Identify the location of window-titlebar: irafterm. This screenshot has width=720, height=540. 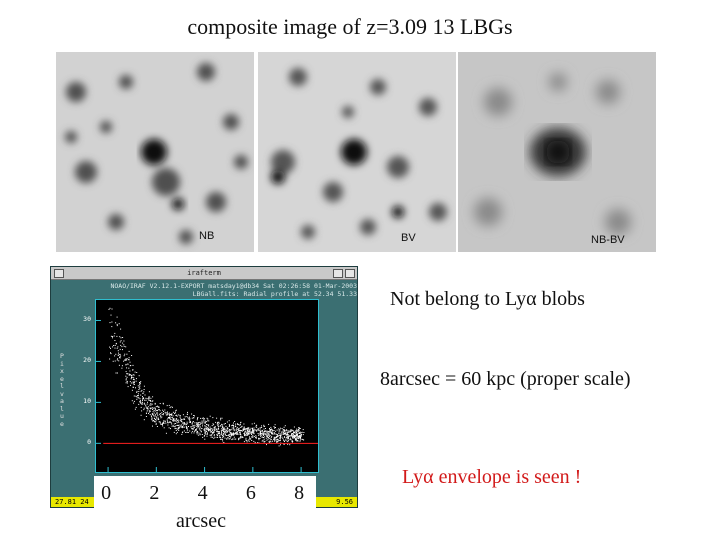
(204, 273).